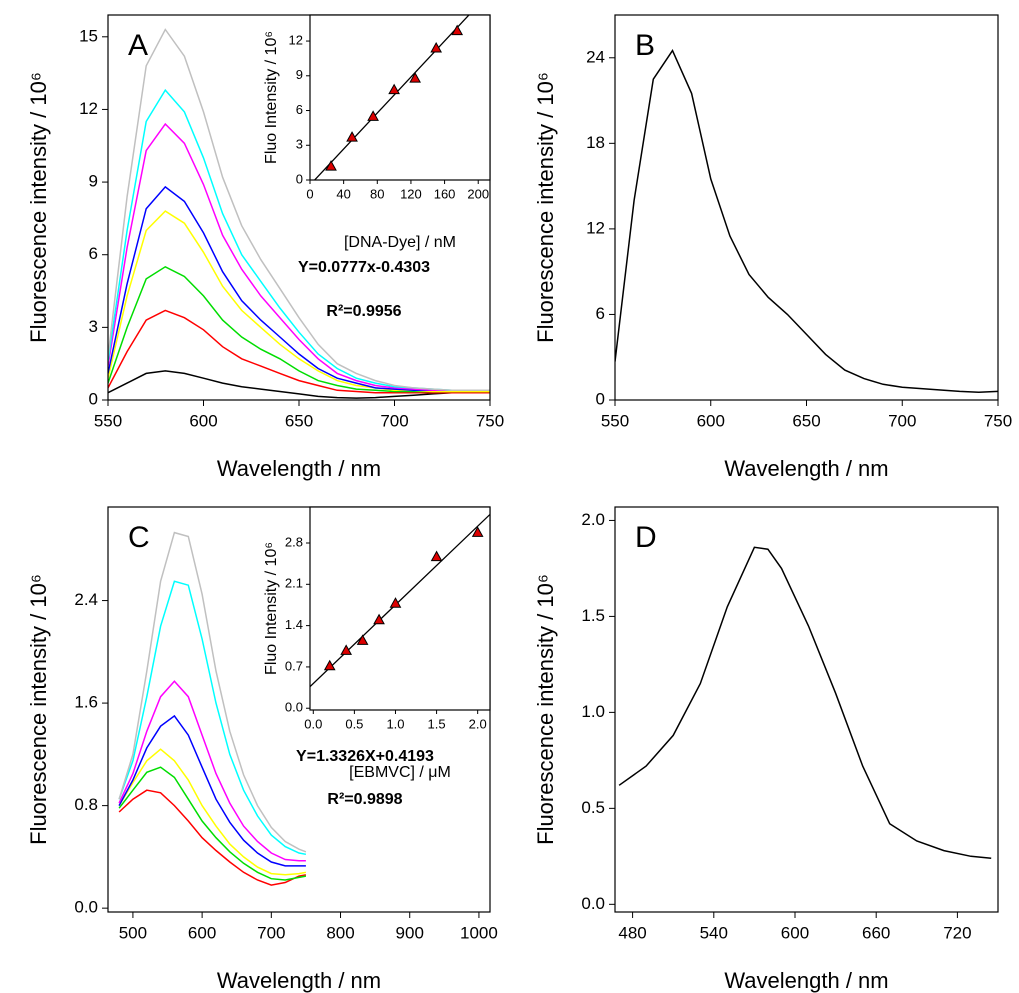 This screenshot has width=1019, height=993. What do you see at coordinates (271, 608) in the screenshot?
I see `y-axis-label: Fluo Intensity / 10⁶` at bounding box center [271, 608].